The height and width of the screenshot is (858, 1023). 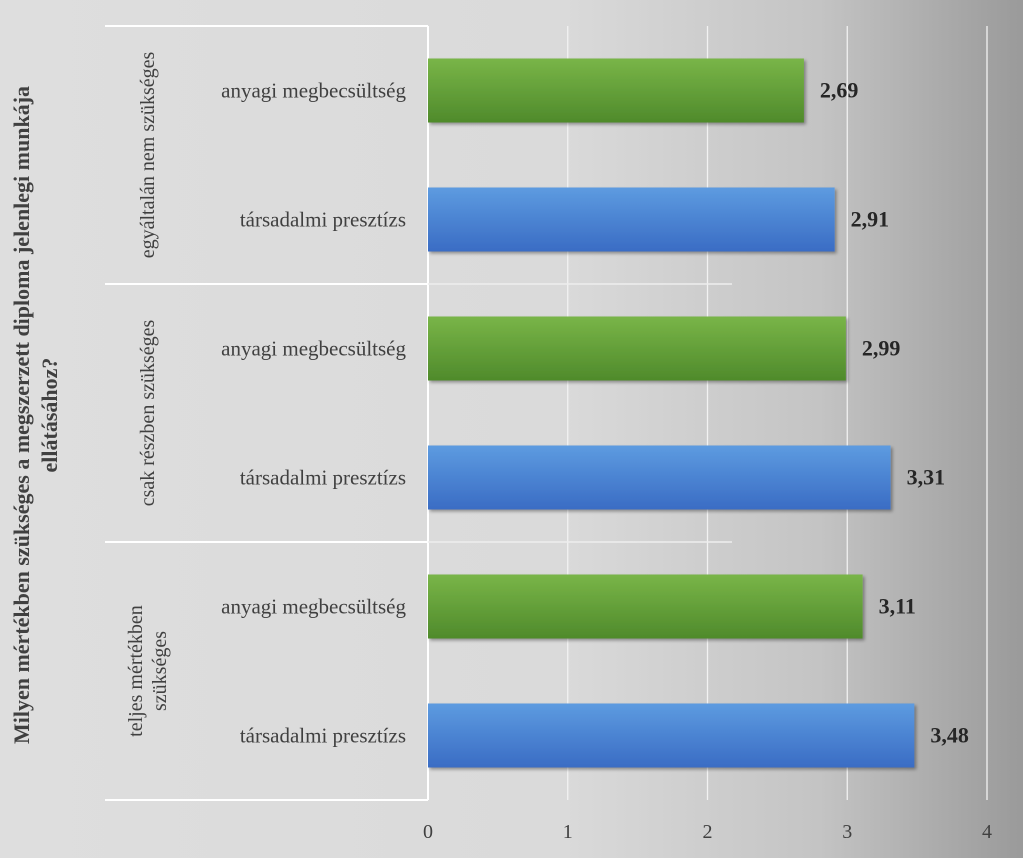 I want to click on data-label: 3,11, so click(x=897, y=606).